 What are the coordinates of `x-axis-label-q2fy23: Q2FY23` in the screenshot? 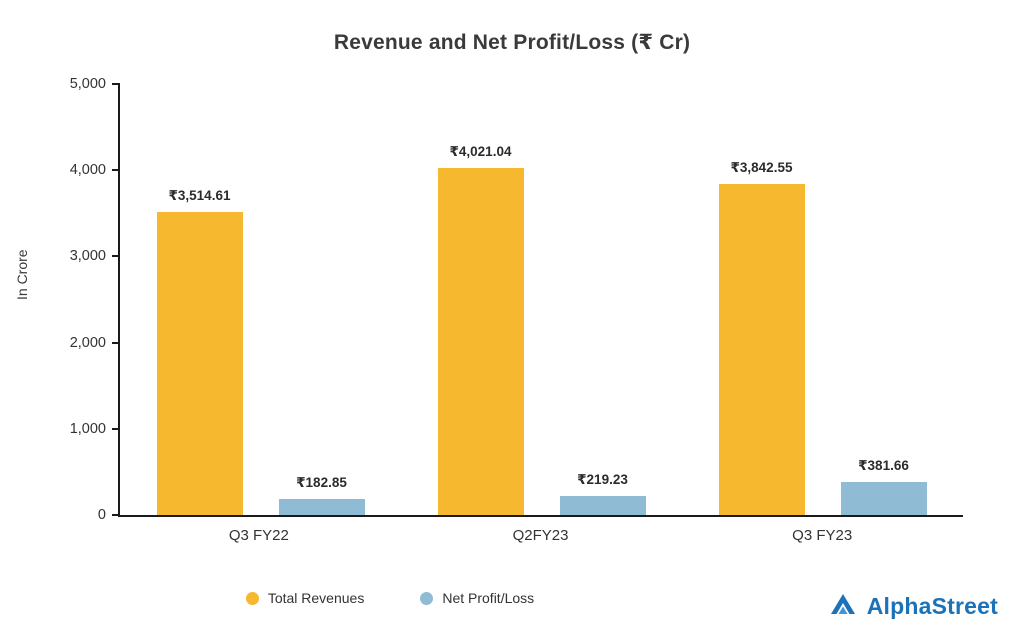 It's located at (540, 535).